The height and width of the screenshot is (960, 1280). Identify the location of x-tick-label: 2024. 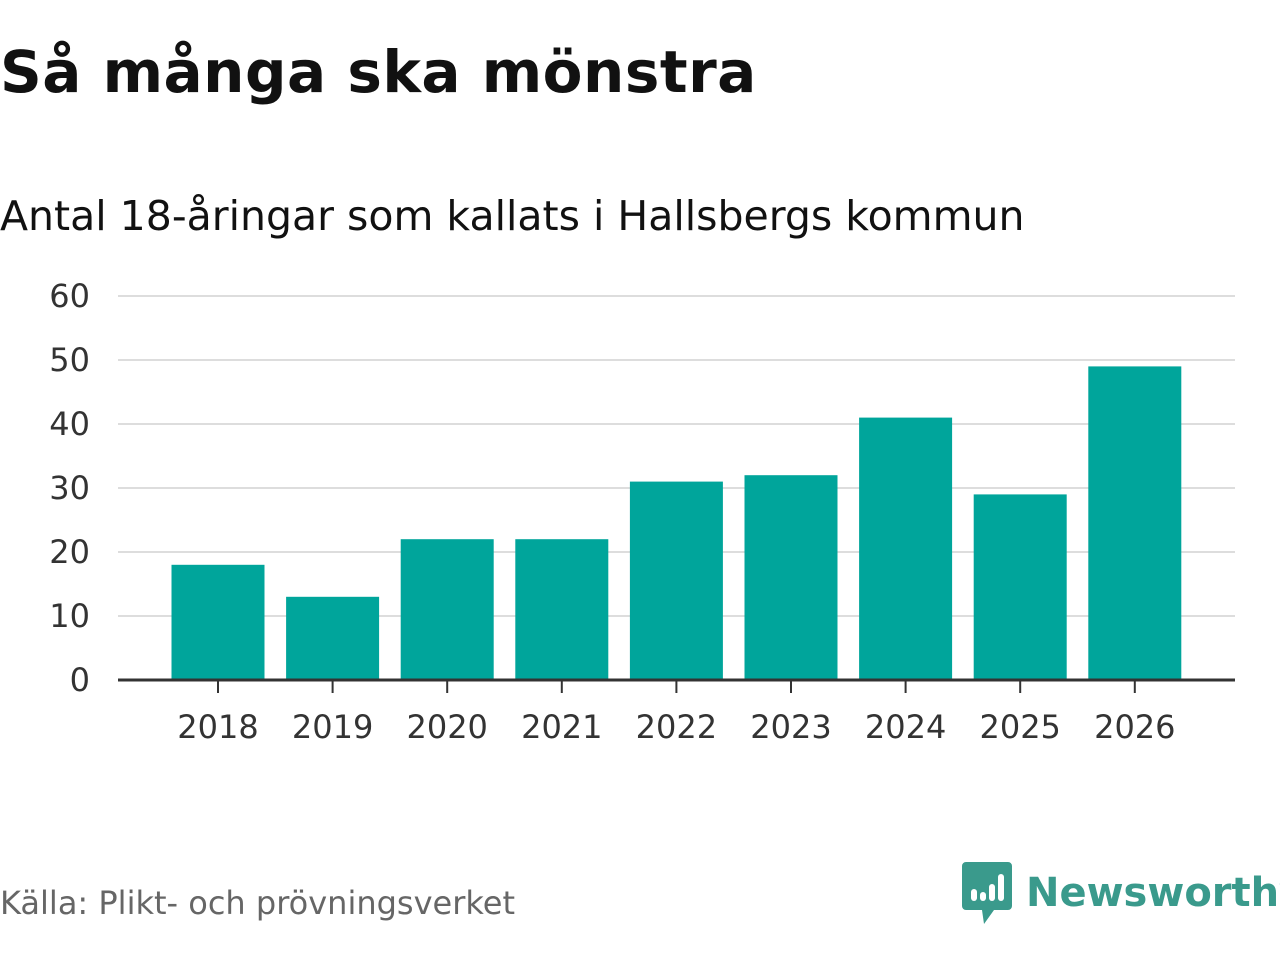
(905, 727).